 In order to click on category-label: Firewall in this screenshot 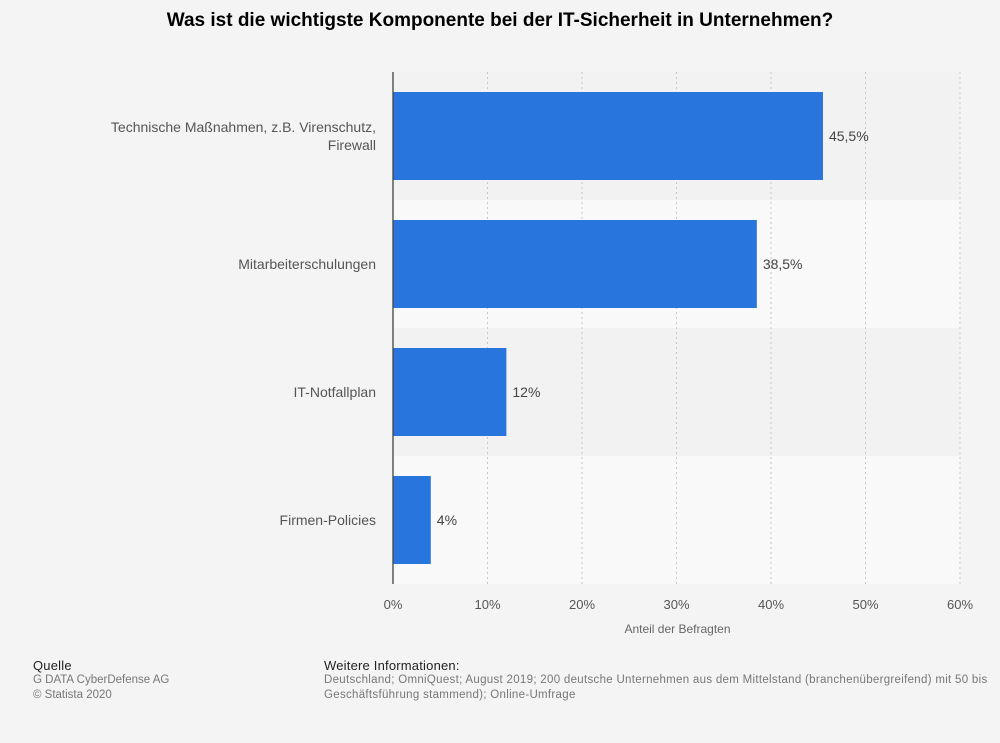, I will do `click(352, 145)`.